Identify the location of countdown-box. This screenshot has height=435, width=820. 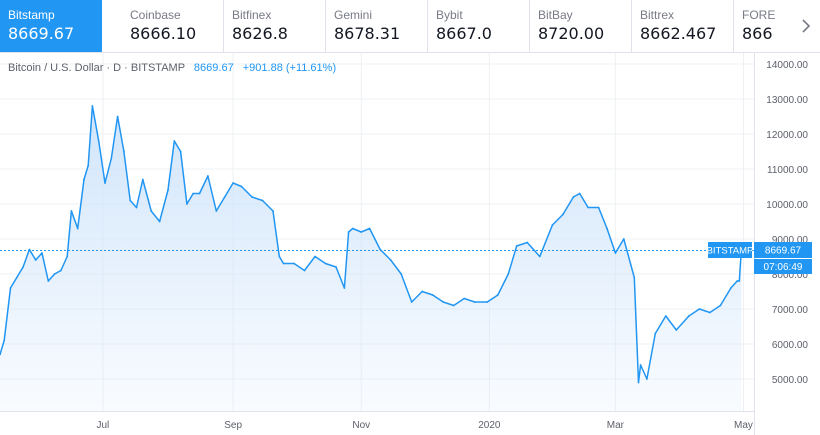
(783, 266).